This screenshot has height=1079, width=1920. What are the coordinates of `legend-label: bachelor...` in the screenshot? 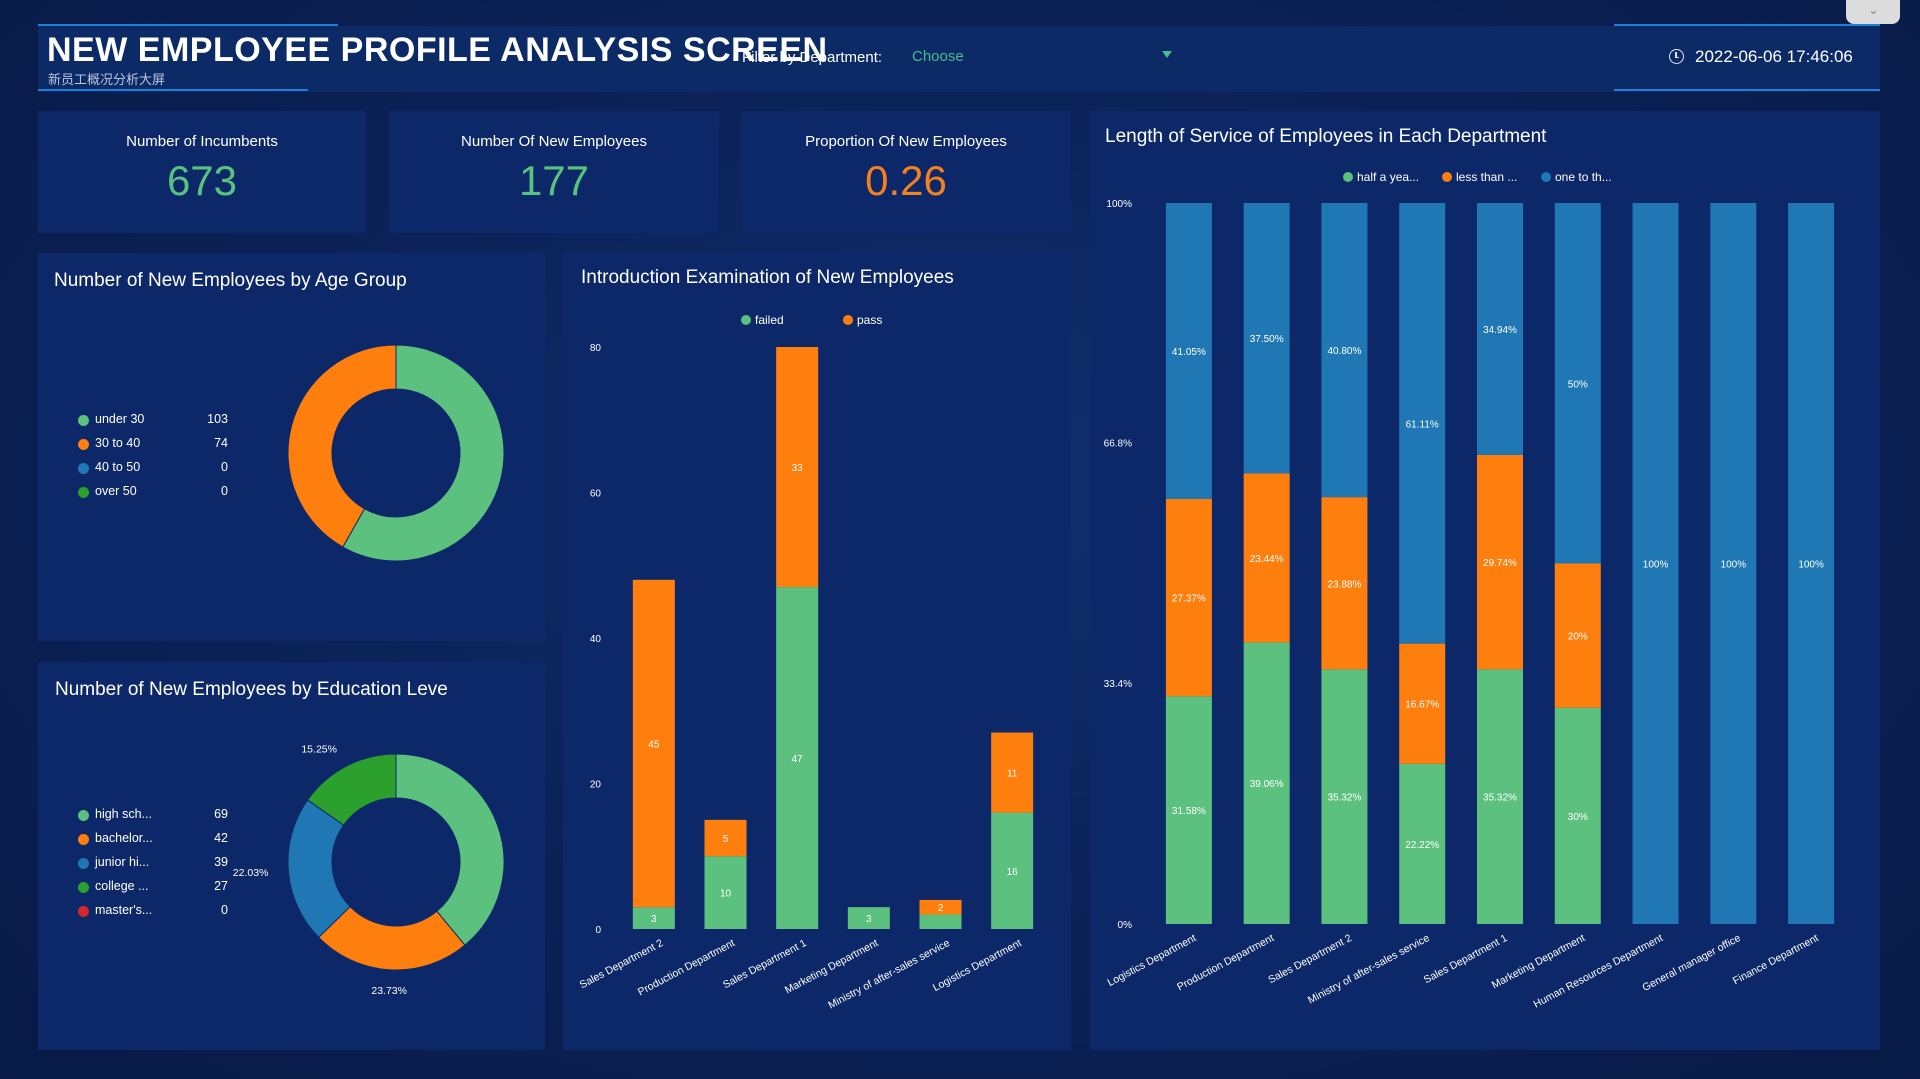 It's located at (124, 838).